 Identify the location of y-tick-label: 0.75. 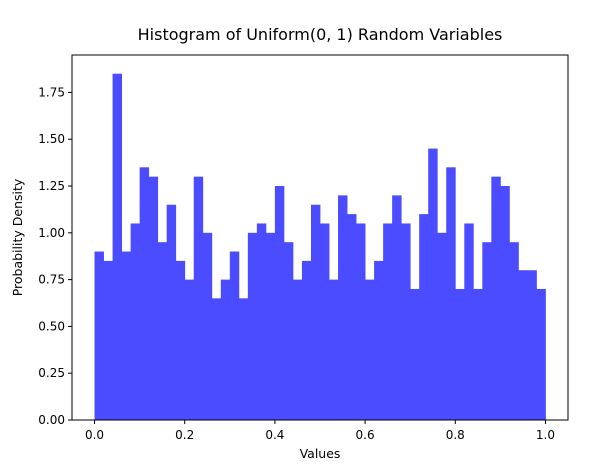
(51, 280).